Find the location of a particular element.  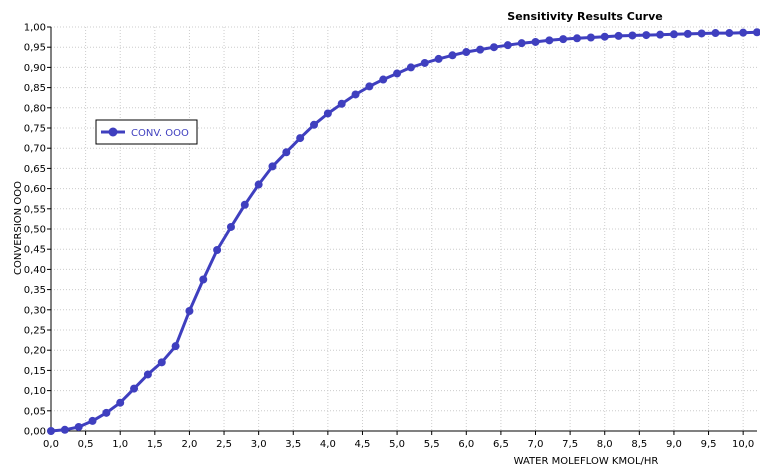

x-tick-label: 1,0 is located at coordinates (120, 444).